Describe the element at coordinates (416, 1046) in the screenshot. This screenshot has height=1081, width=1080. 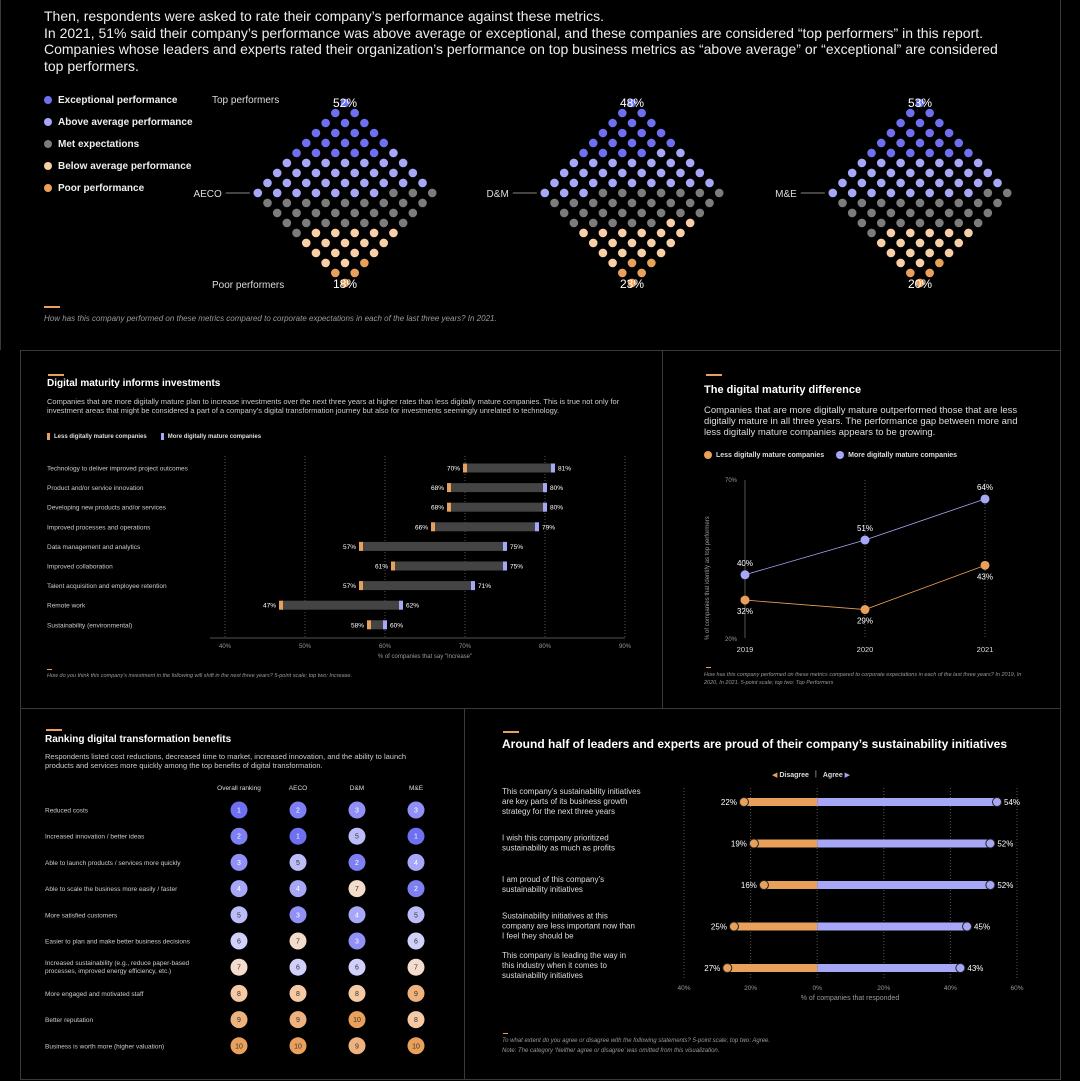
I see `ranking-value: 10` at that location.